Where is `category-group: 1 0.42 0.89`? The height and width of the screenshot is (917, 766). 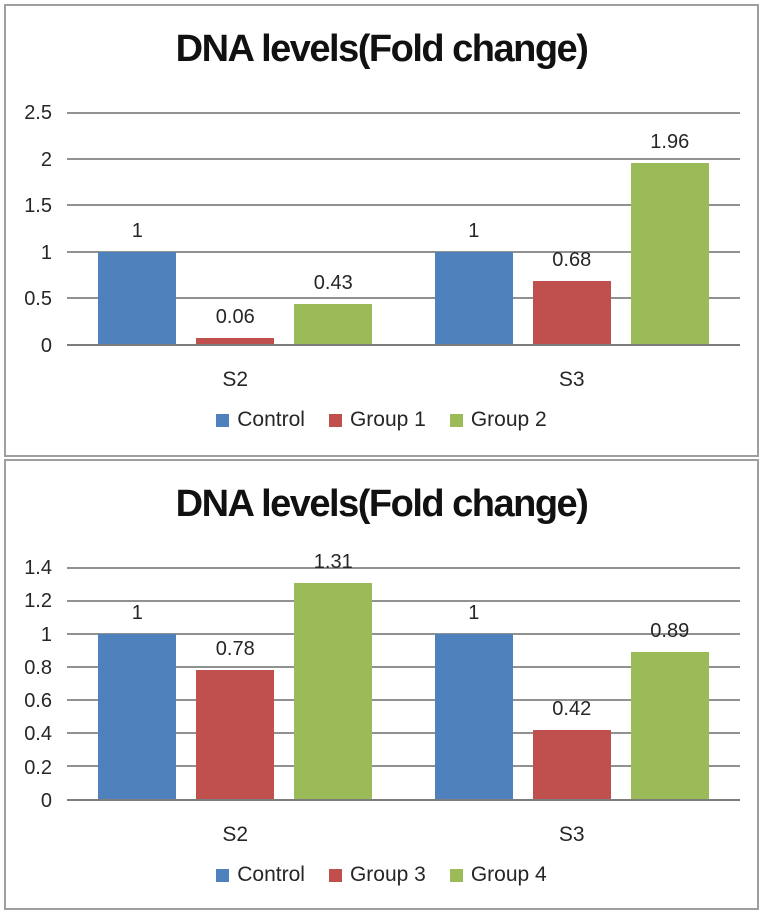 category-group: 1 0.42 0.89 is located at coordinates (572, 683).